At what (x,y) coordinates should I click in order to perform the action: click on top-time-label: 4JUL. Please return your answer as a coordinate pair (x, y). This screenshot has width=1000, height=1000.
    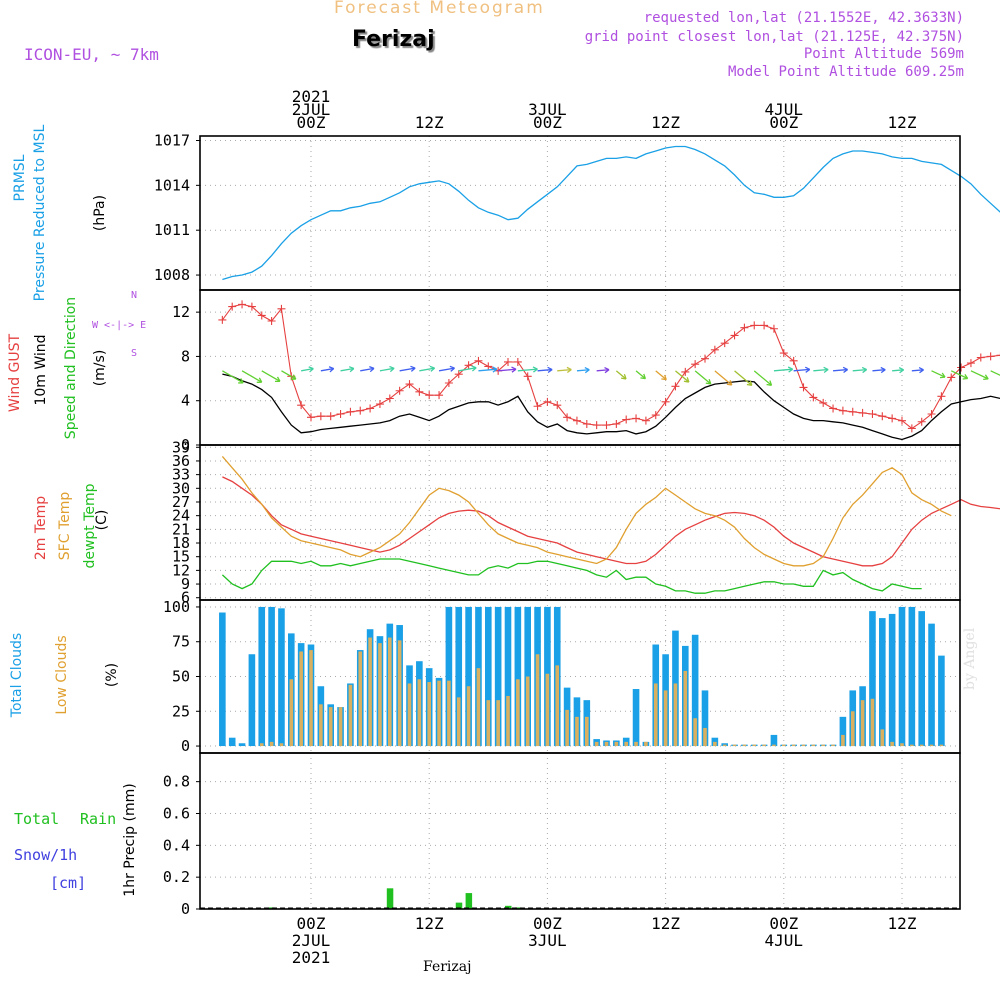
    Looking at the image, I should click on (784, 109).